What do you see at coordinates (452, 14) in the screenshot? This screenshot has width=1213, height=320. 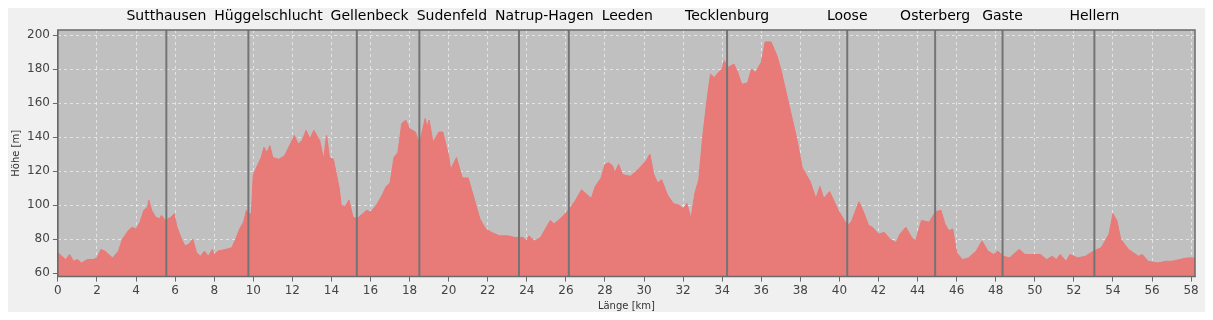 I see `ref-line-label: Sudenfeld` at bounding box center [452, 14].